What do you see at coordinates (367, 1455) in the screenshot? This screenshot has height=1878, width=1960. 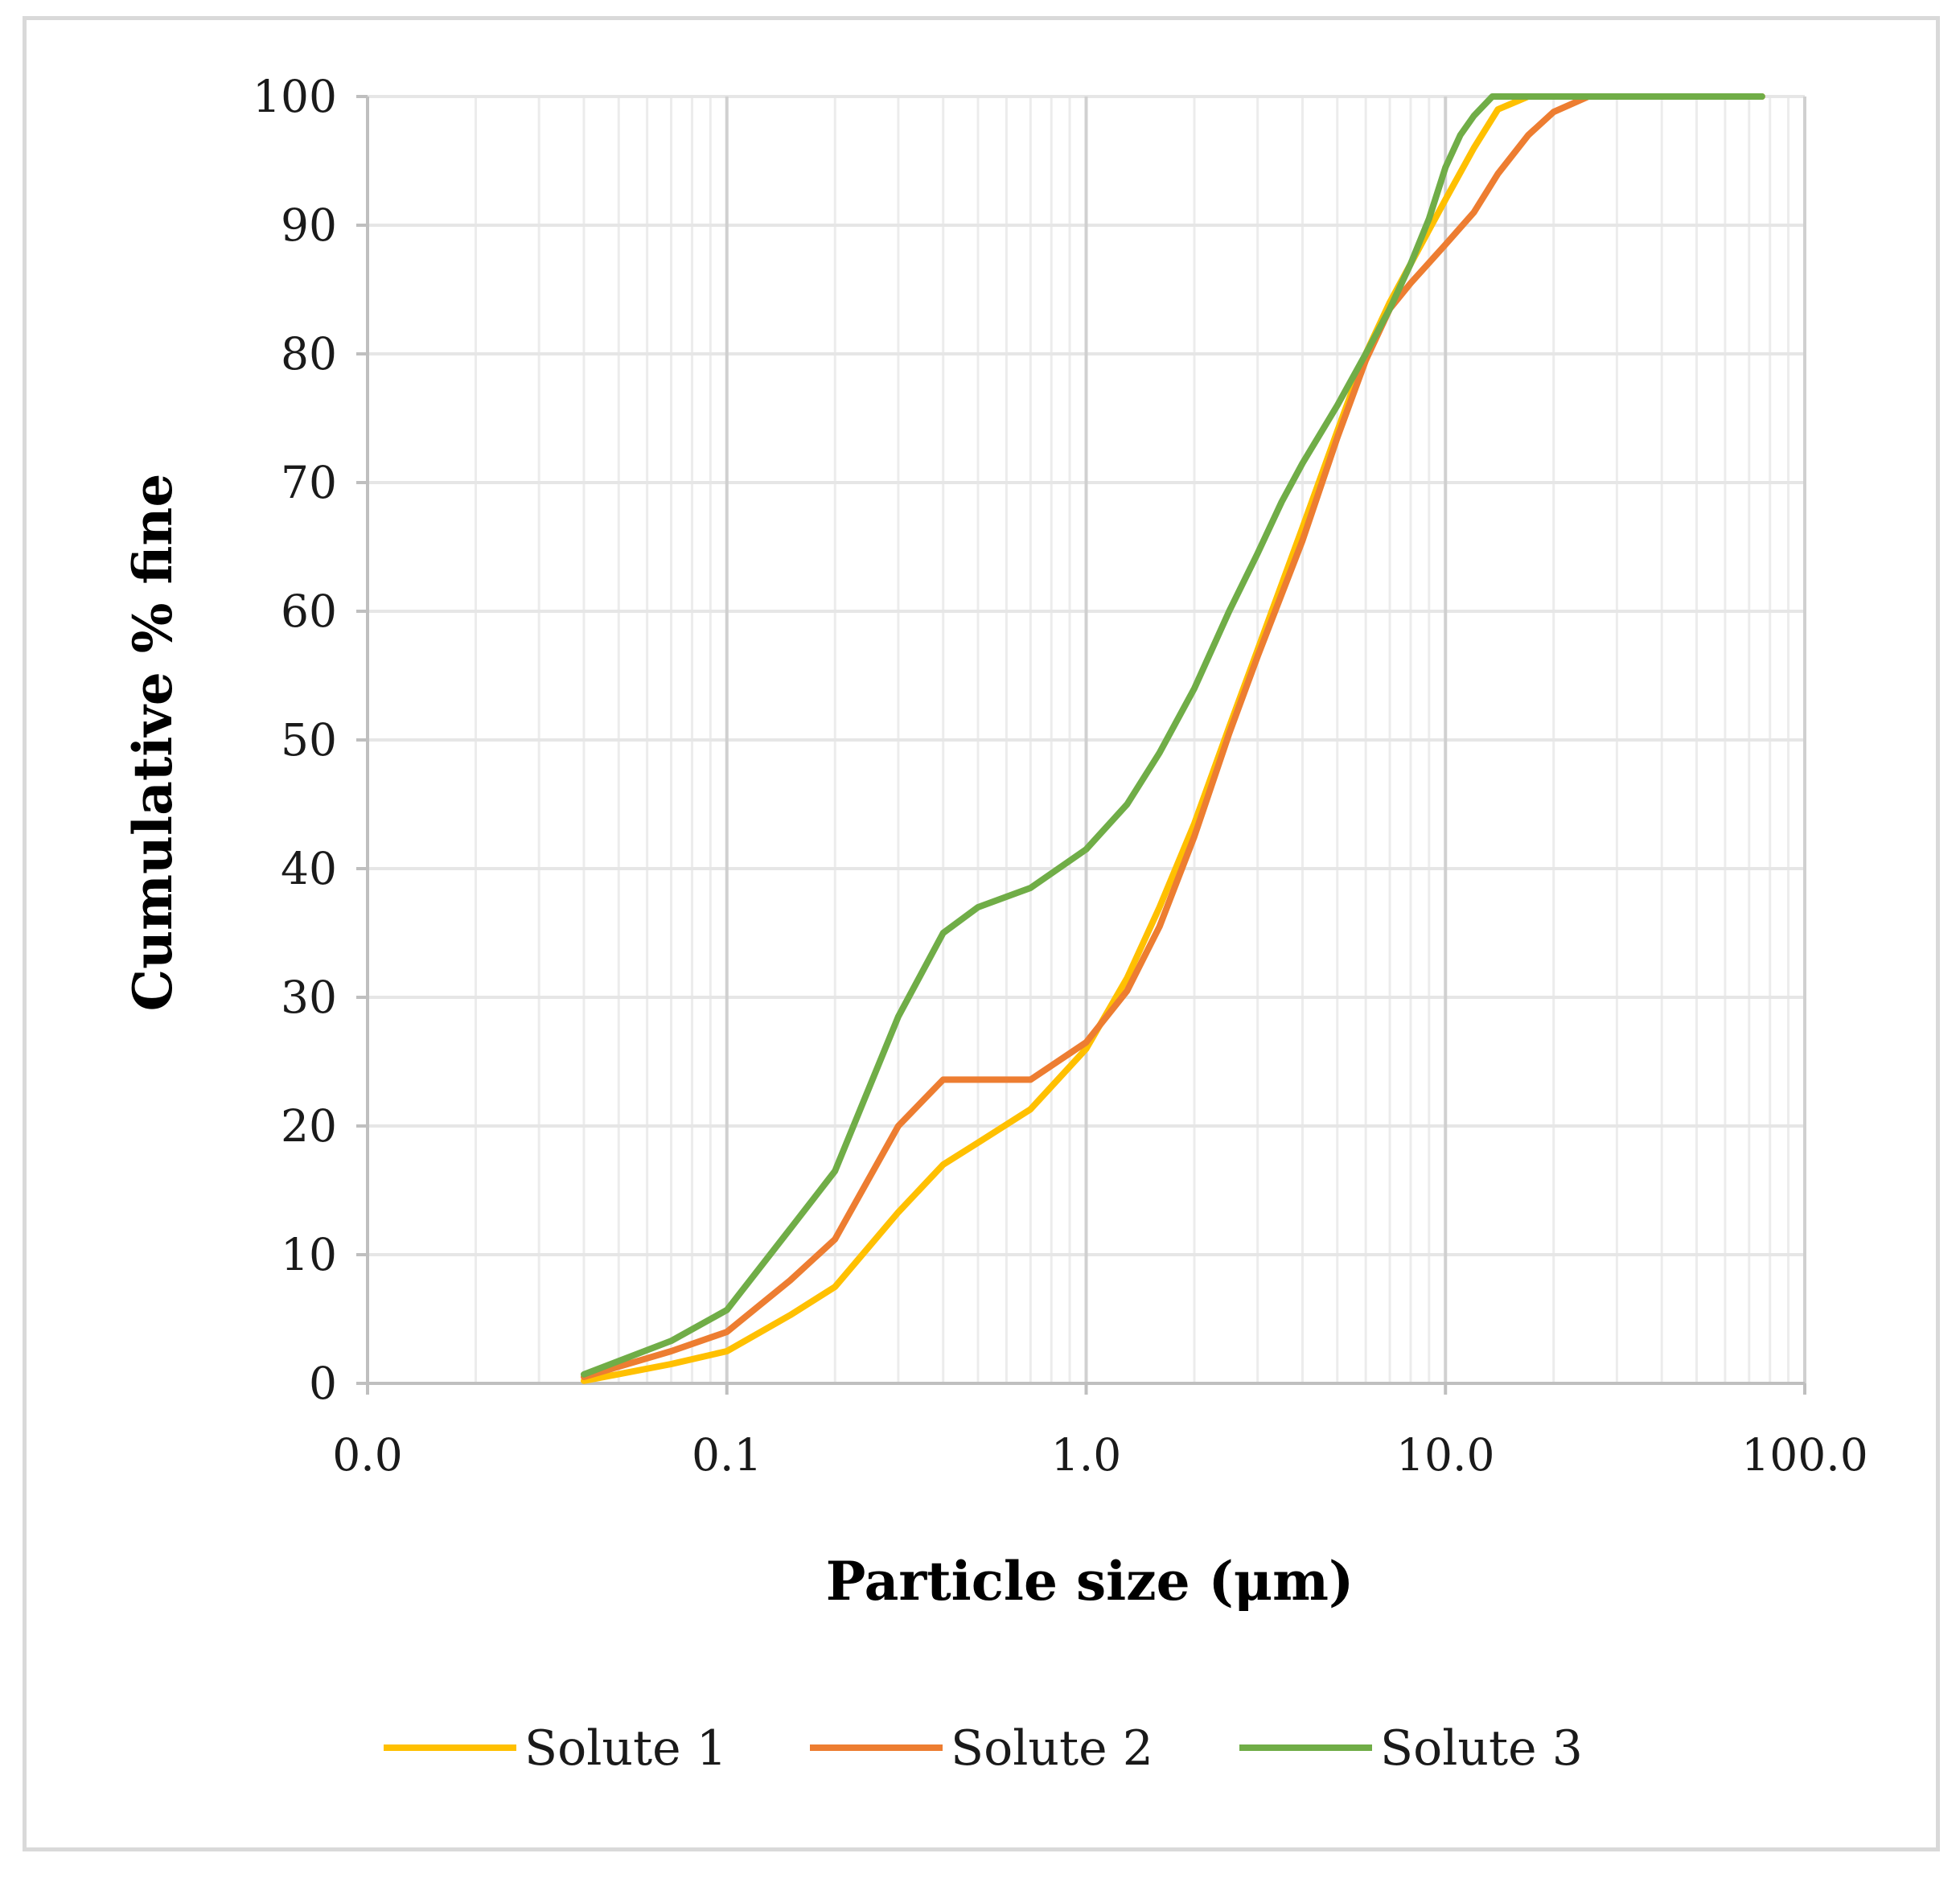 I see `x-tick-label: 0.0` at bounding box center [367, 1455].